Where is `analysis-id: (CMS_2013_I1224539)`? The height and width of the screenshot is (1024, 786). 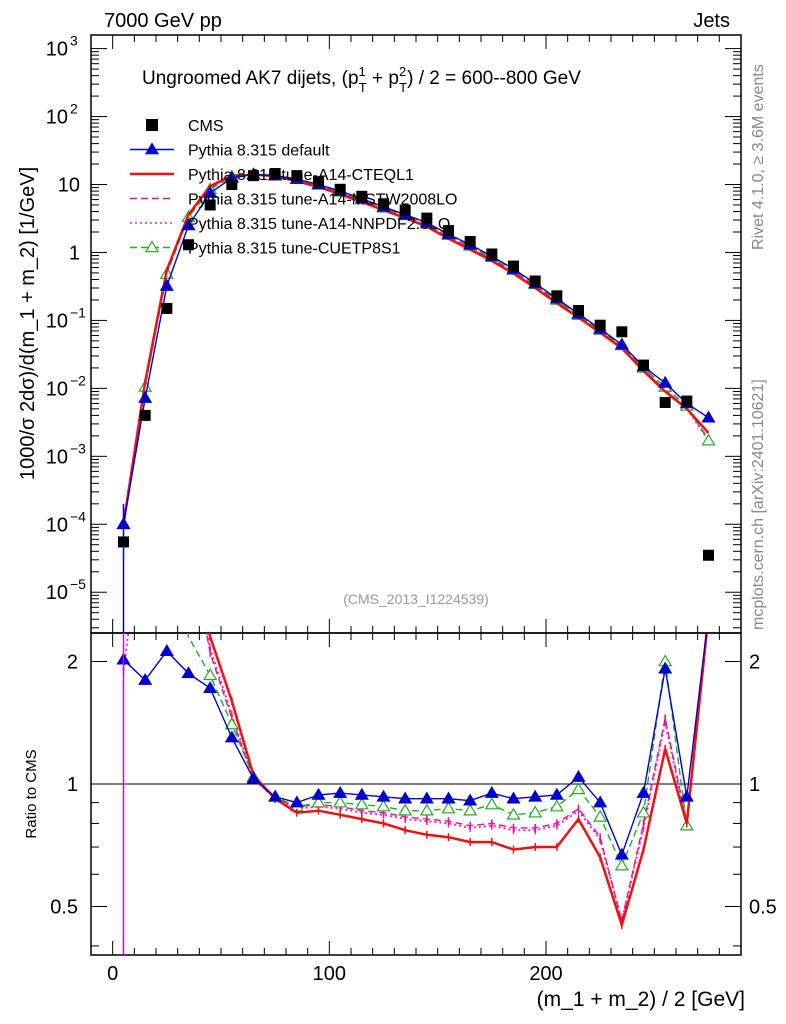 analysis-id: (CMS_2013_I1224539) is located at coordinates (416, 599).